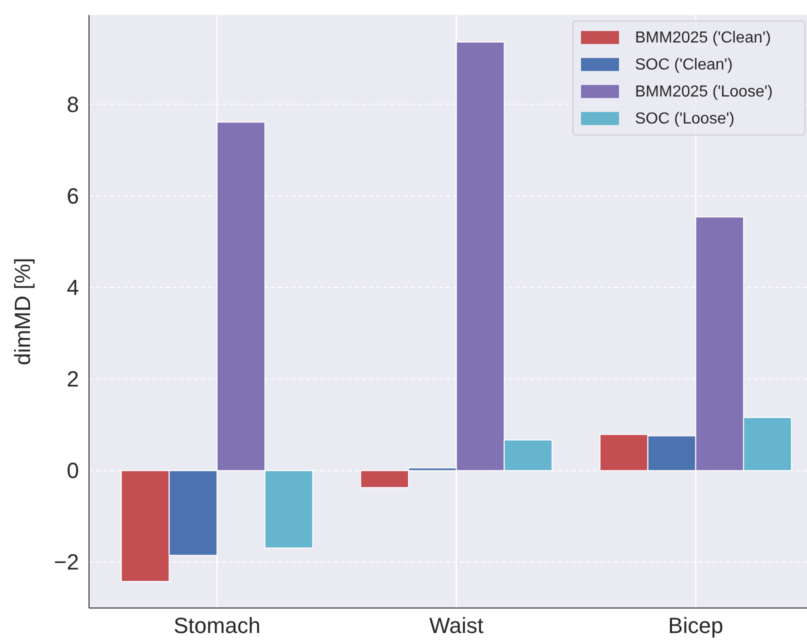 This screenshot has width=807, height=642. What do you see at coordinates (704, 92) in the screenshot?
I see `legend-label: BMM2025 ('Loose')` at bounding box center [704, 92].